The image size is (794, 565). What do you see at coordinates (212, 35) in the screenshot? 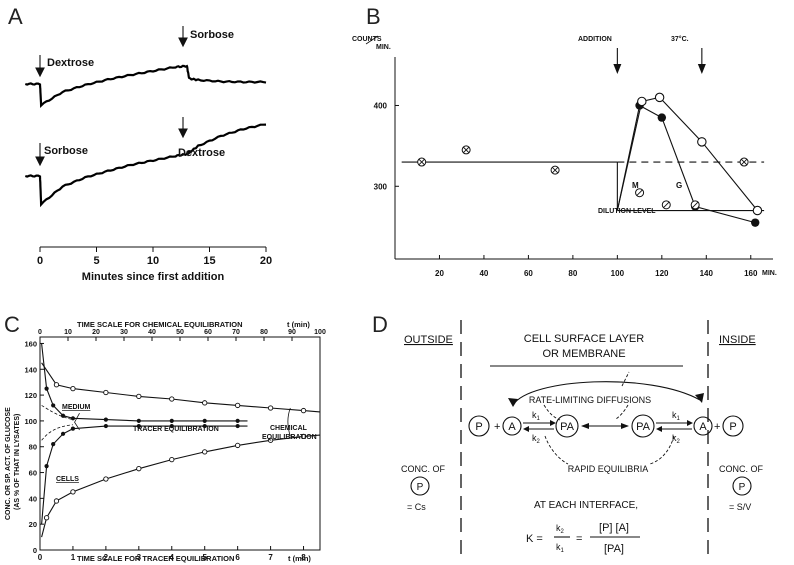
I see `panel-a-label-sorbose-1: Sorbose` at bounding box center [212, 35].